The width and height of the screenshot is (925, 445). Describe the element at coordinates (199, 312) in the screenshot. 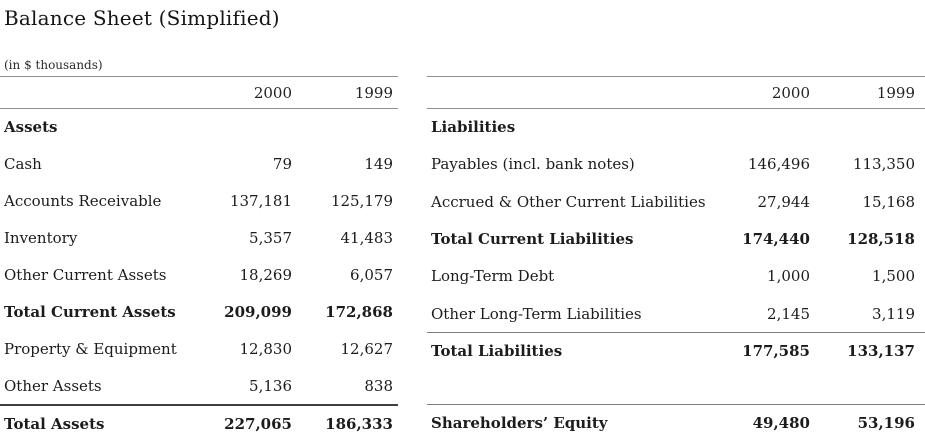

I see `table-row: Total Current Assets 209,099 172,868` at that location.